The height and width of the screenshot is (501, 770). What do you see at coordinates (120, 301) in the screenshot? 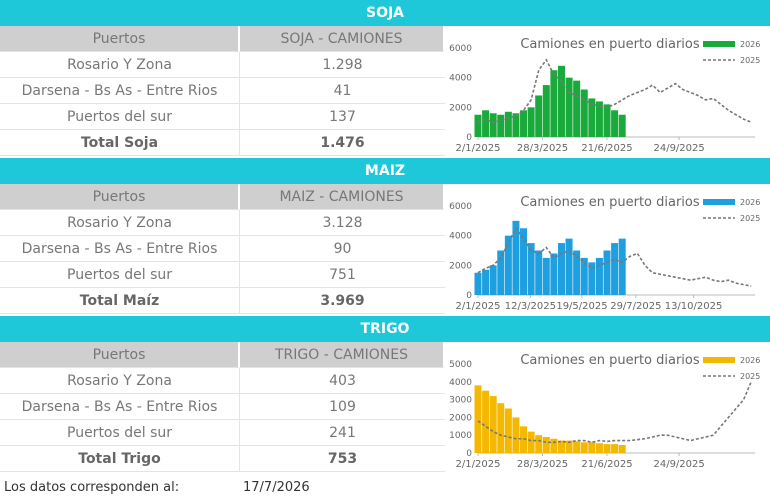
I see `total-cell: Total Maíz` at bounding box center [120, 301].